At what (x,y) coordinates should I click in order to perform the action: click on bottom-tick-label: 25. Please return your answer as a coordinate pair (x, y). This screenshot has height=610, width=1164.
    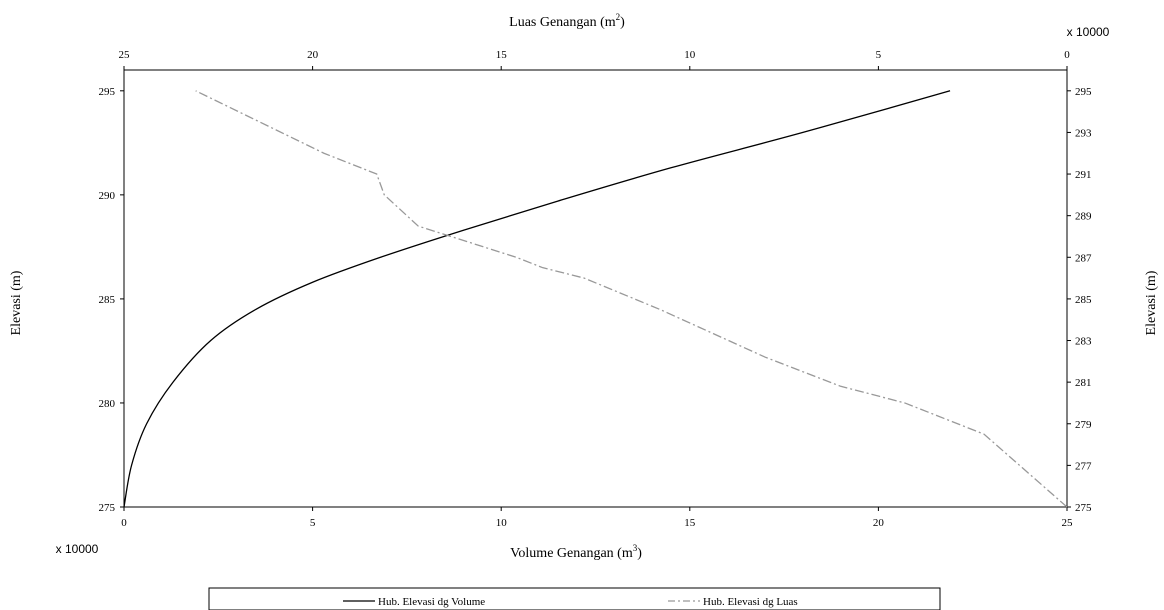
    Looking at the image, I should click on (1068, 523).